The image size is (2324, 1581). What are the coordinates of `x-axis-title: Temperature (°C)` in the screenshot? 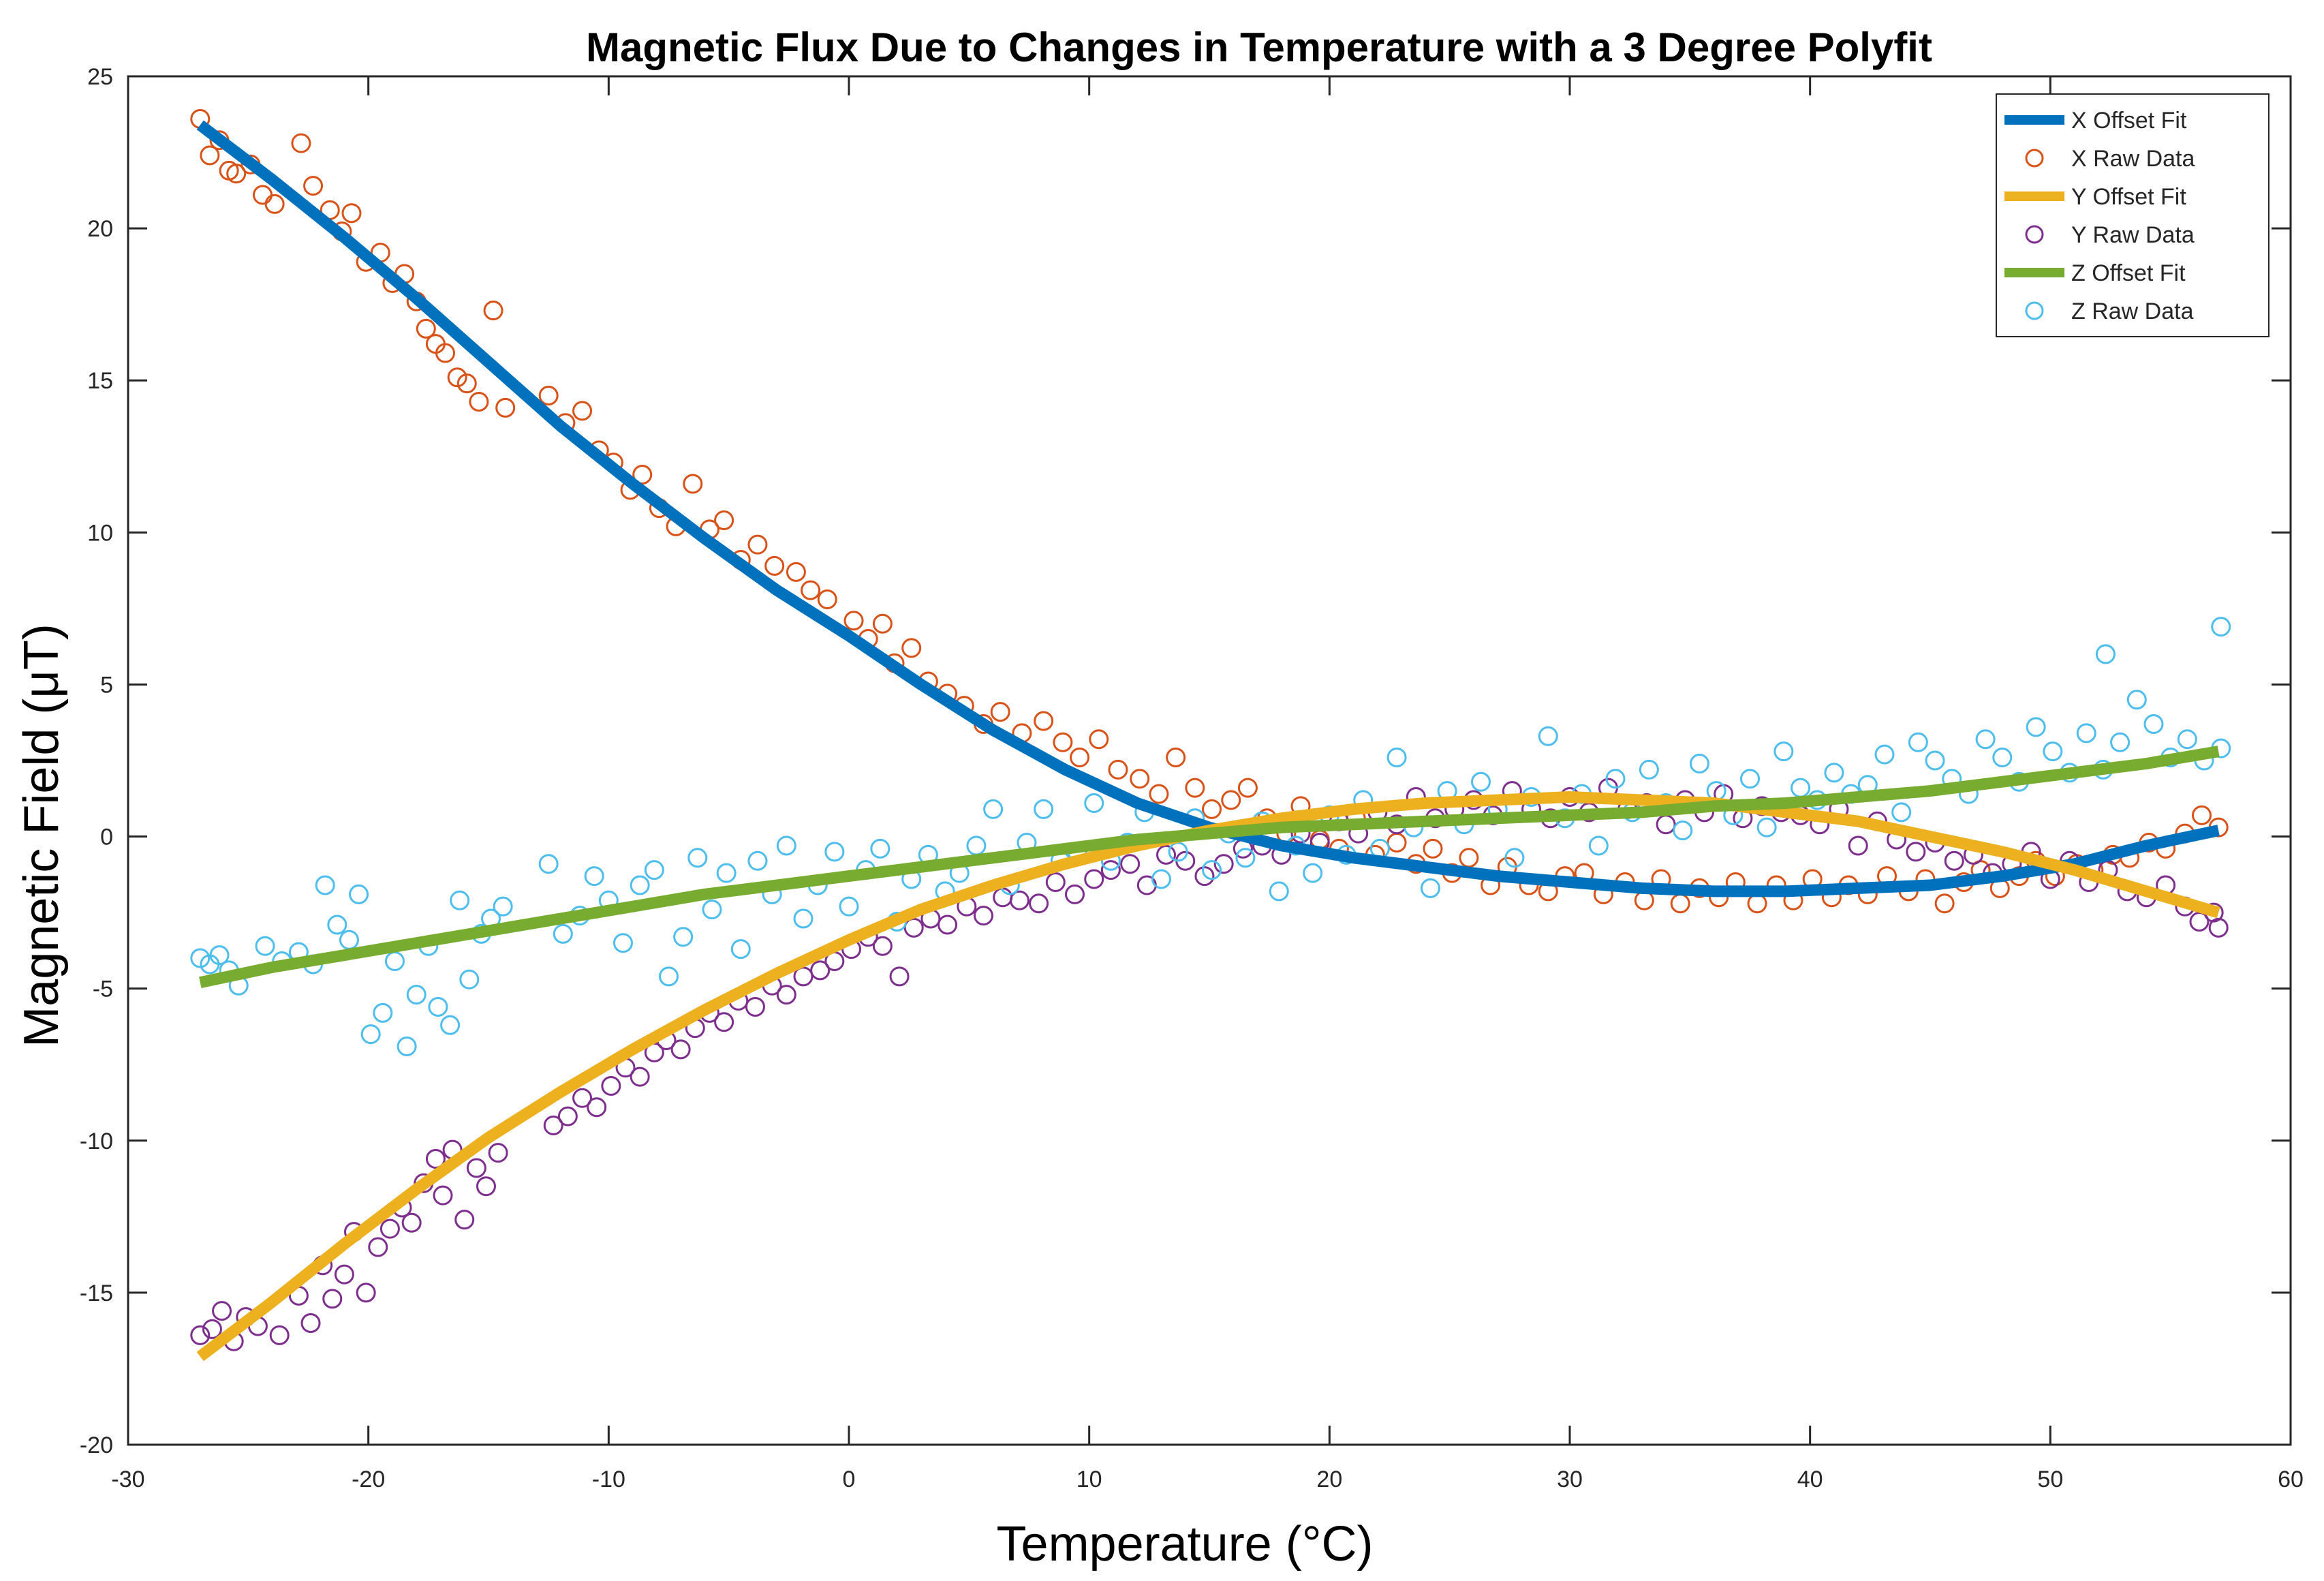 It's located at (1185, 1544).